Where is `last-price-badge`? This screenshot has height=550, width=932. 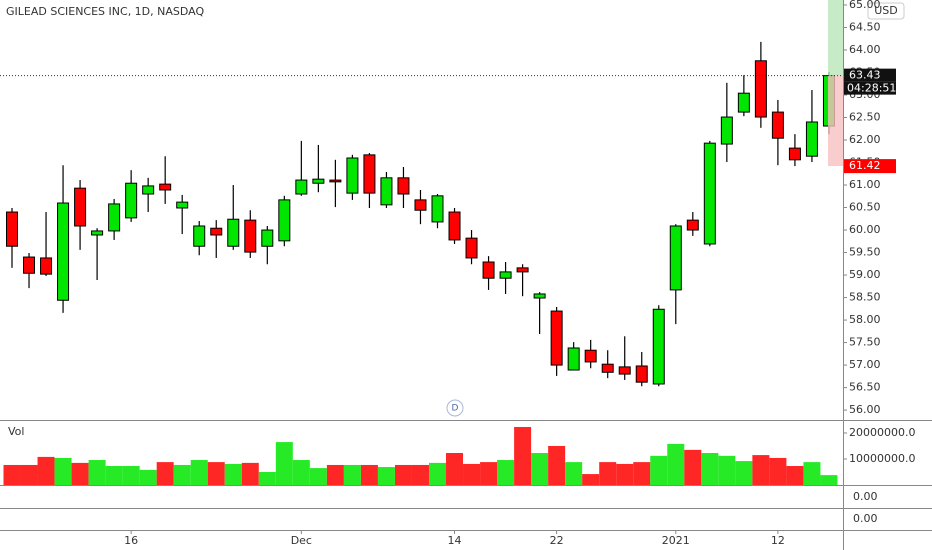
last-price-badge is located at coordinates (870, 75).